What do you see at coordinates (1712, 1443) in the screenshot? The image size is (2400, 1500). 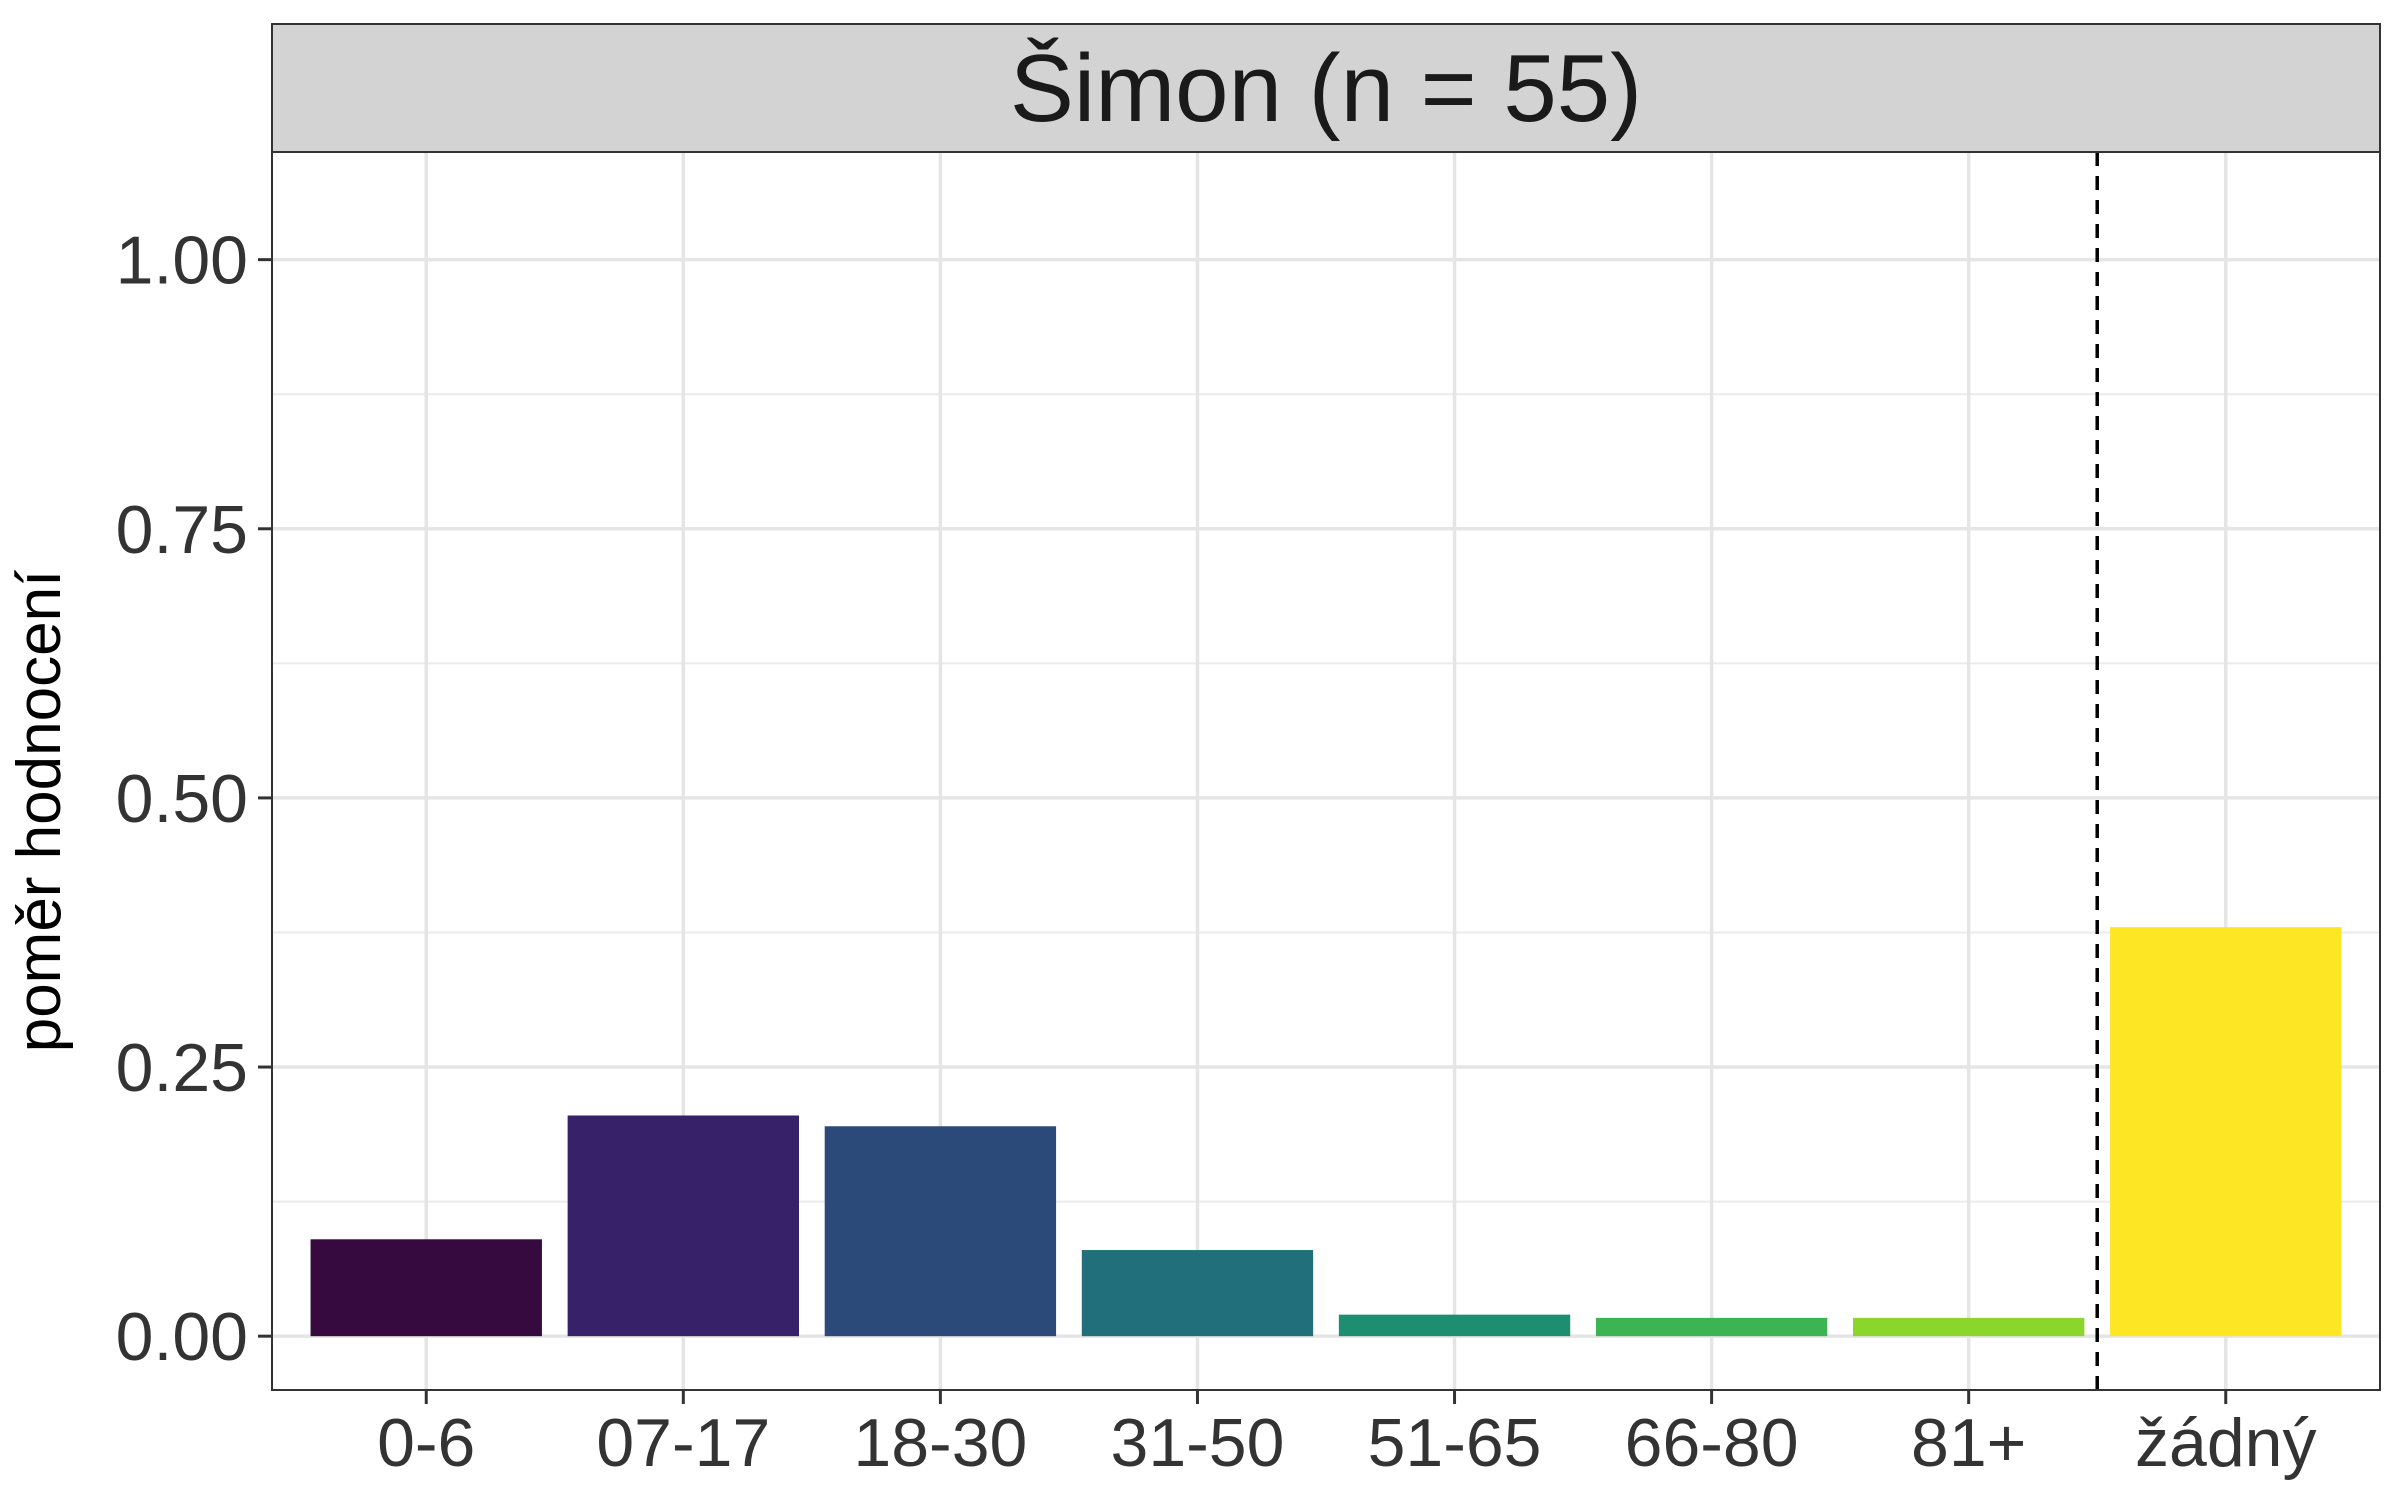 I see `x-tick-label: 66-80` at bounding box center [1712, 1443].